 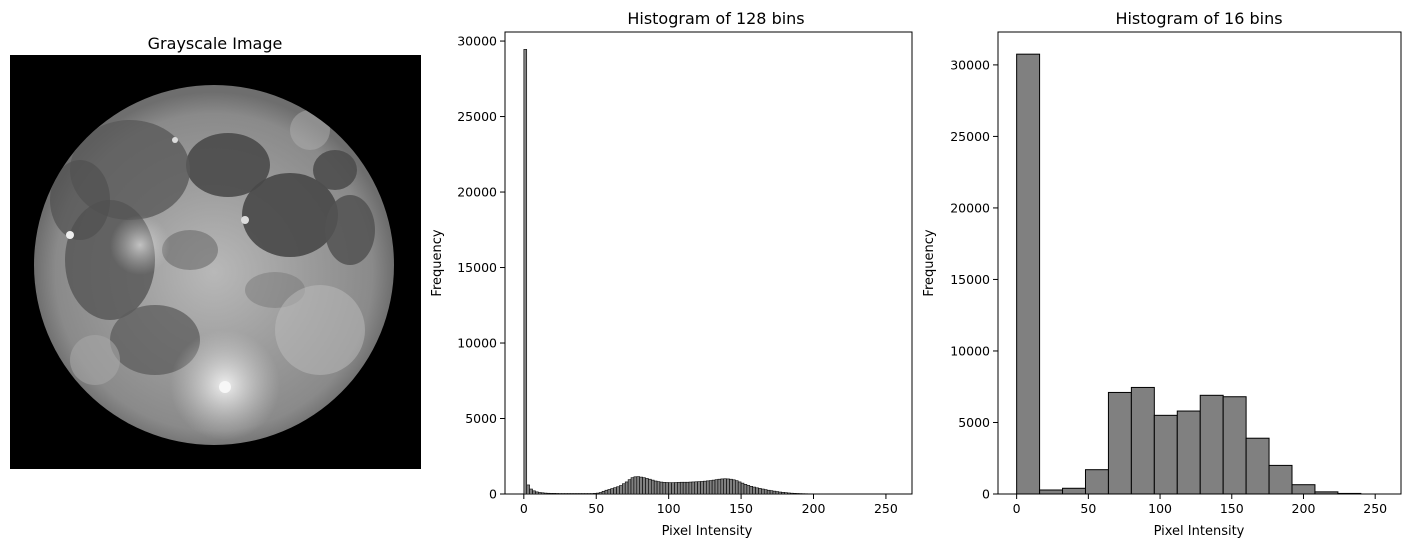 What do you see at coordinates (1304, 508) in the screenshot?
I see `hist16-x-tick-label: 200` at bounding box center [1304, 508].